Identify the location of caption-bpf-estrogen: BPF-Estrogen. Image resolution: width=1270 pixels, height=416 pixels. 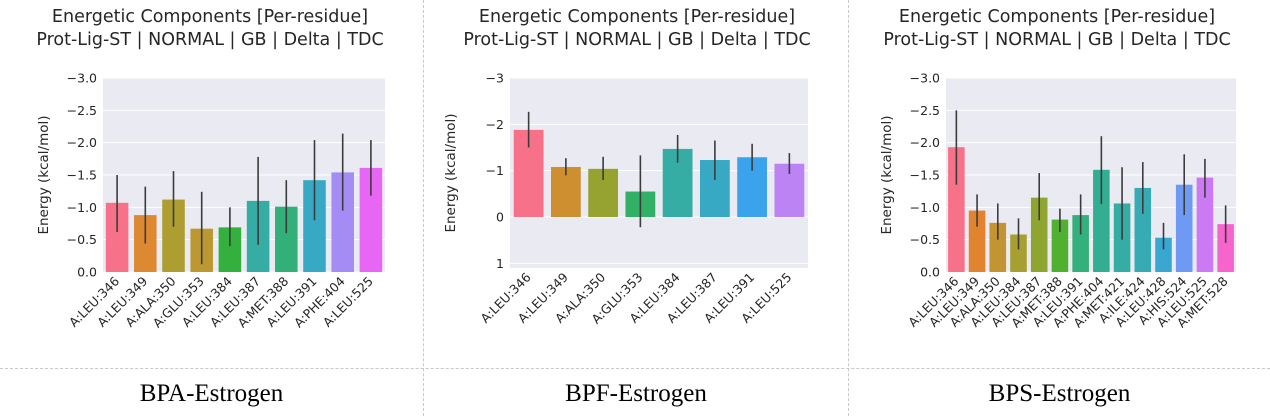
(636, 393).